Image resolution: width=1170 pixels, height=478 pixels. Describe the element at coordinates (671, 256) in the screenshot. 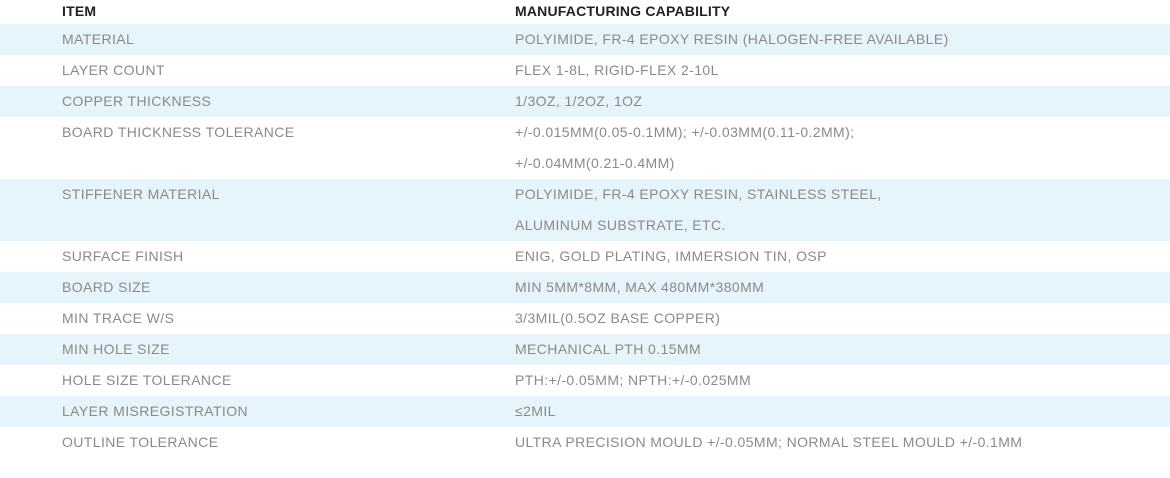

I see `row-capability-value: ENIG, GOLD PLATING, IMMERSION TIN, OSP` at that location.